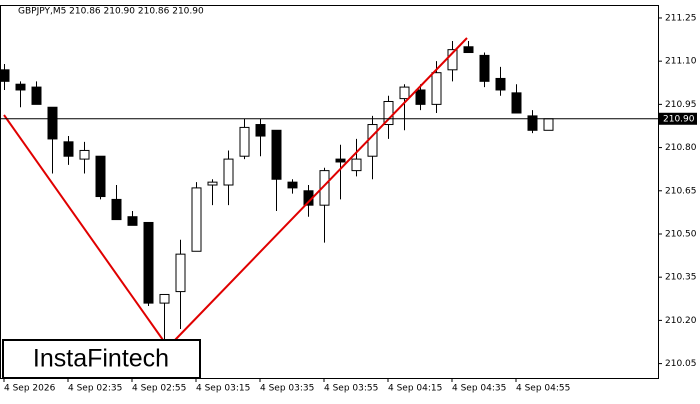 The image size is (700, 404). I want to click on current-price-label: 210.90, so click(679, 119).